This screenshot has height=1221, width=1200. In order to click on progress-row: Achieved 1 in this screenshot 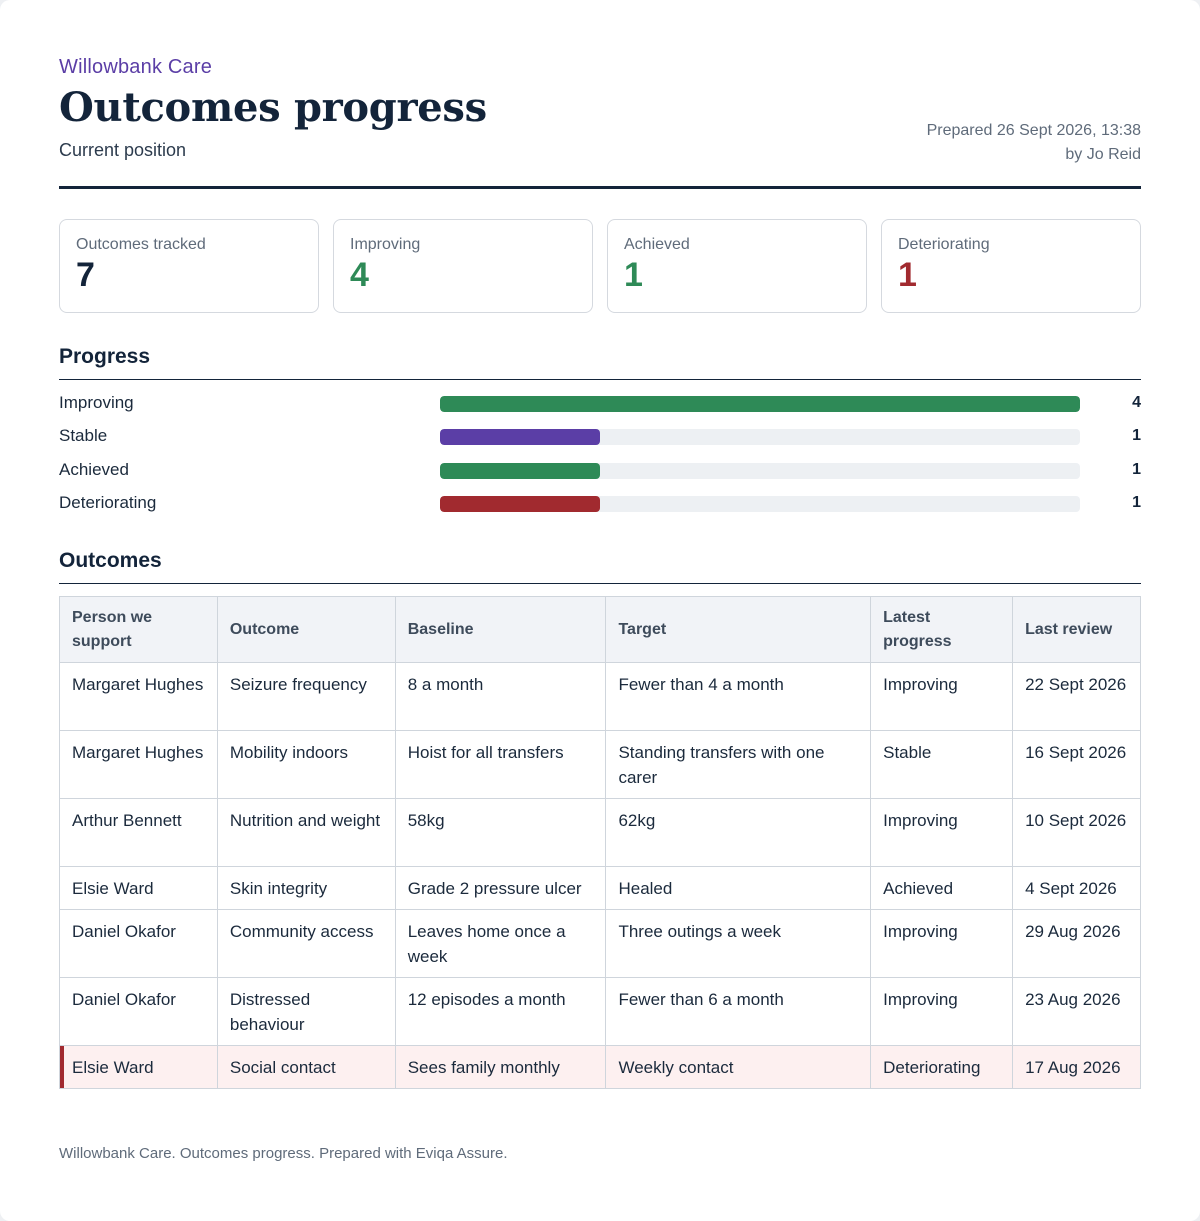, I will do `click(600, 471)`.